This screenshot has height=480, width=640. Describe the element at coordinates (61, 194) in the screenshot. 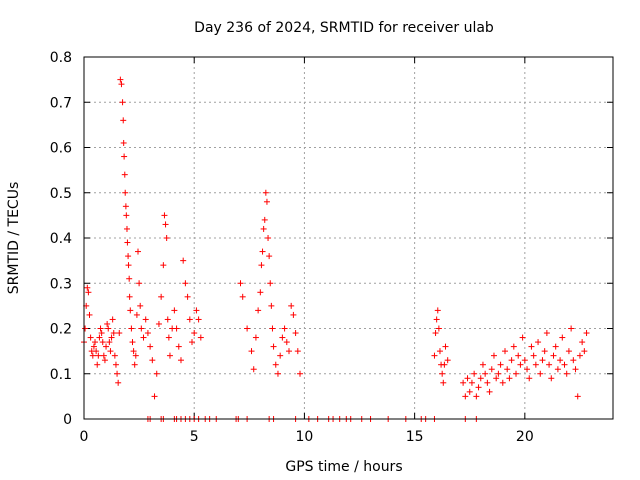

I see `y-tick-label: 0.5` at that location.